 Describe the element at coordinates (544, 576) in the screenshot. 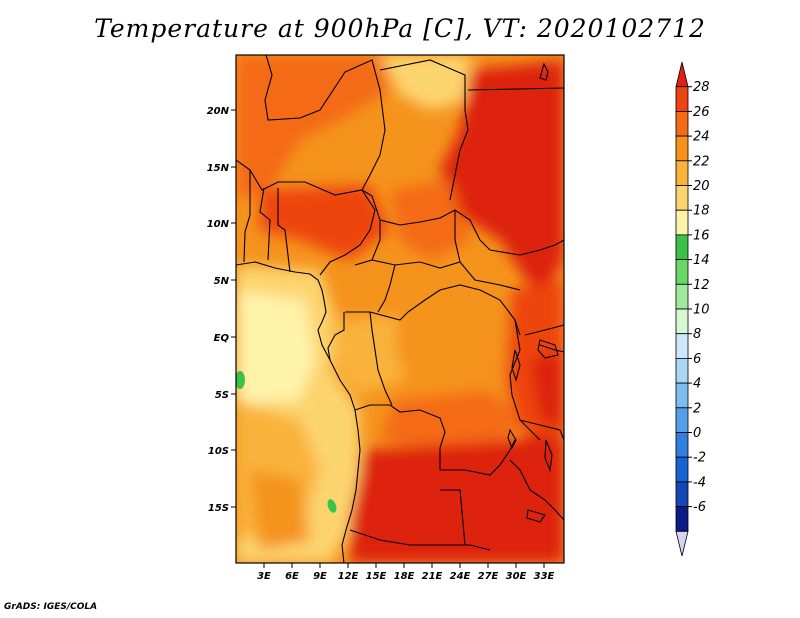

I see `lon-label-33e: 33E` at that location.